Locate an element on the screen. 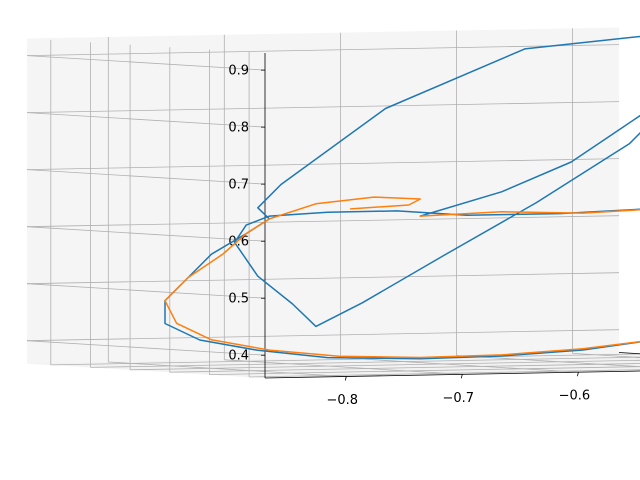 The width and height of the screenshot is (640, 480). z-tick-label: 0.8 is located at coordinates (238, 128).